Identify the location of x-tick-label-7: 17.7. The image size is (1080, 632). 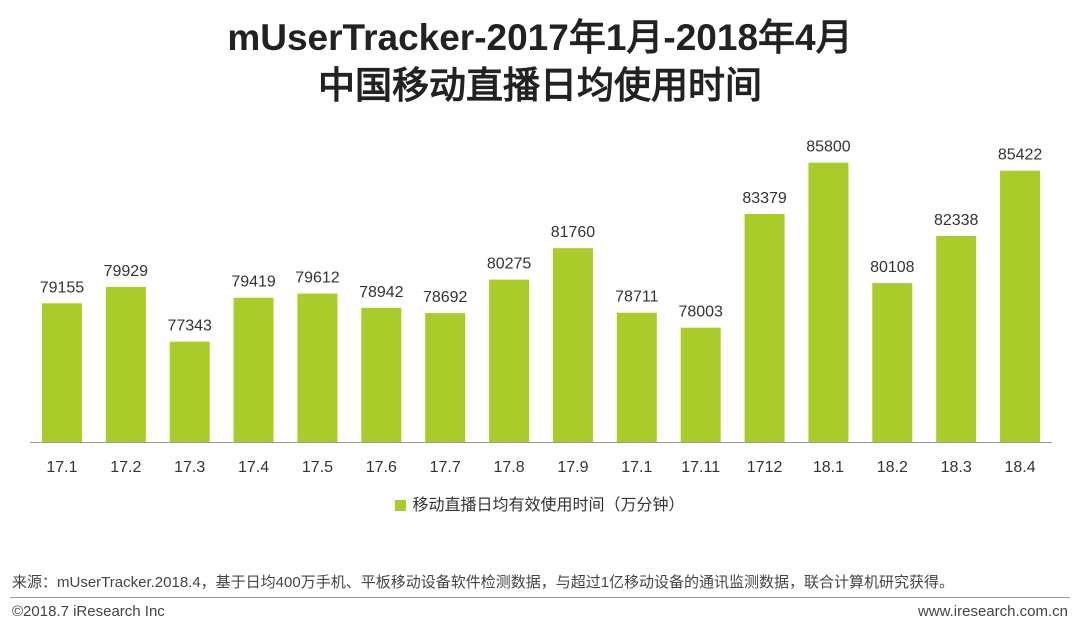
(445, 467).